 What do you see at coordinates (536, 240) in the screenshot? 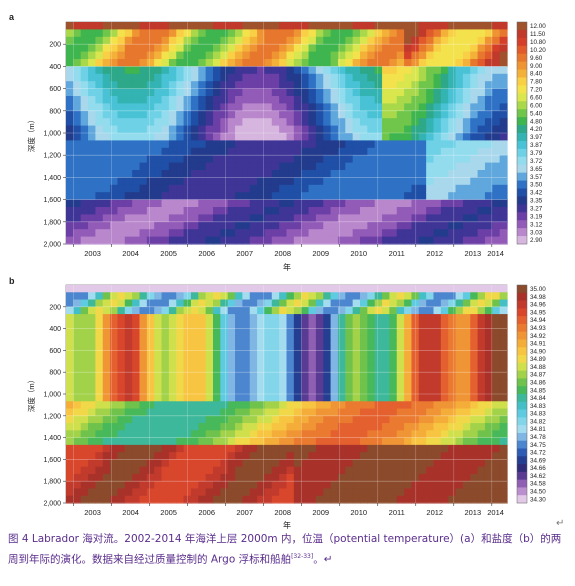
I see `colorbar-label: 2.90` at bounding box center [536, 240].